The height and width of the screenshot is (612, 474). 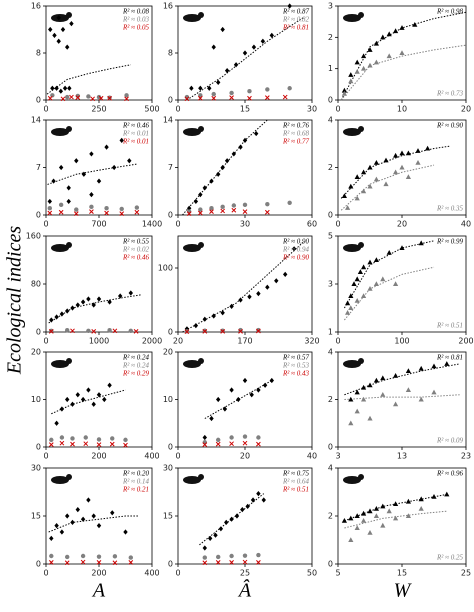 What do you see at coordinates (36, 352) in the screenshot?
I see `y-tick-label: 20` at bounding box center [36, 352].